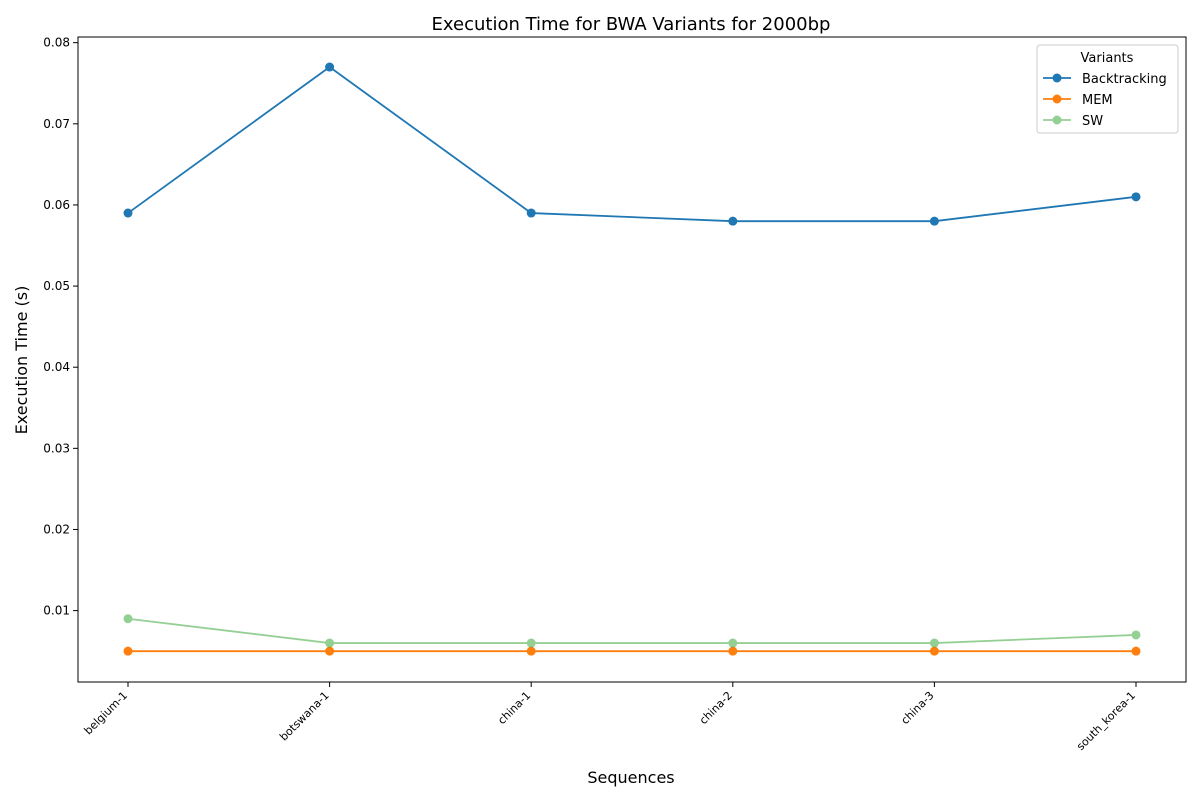 Image resolution: width=1200 pixels, height=800 pixels. What do you see at coordinates (56, 205) in the screenshot?
I see `y-tick-label: 0.06` at bounding box center [56, 205].